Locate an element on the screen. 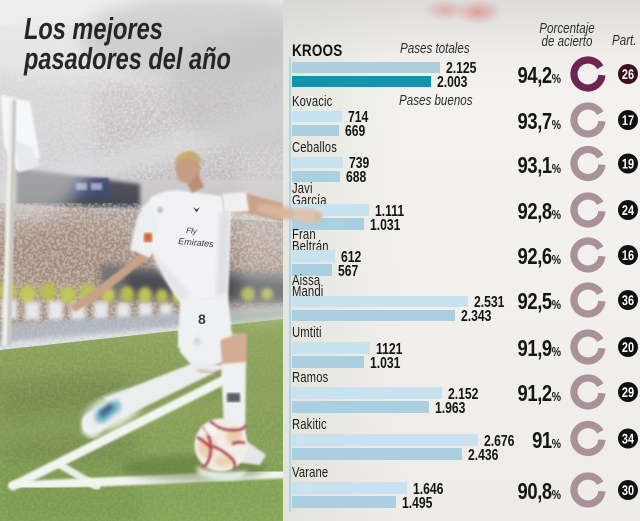  svg-text: 20 is located at coordinates (628, 347).